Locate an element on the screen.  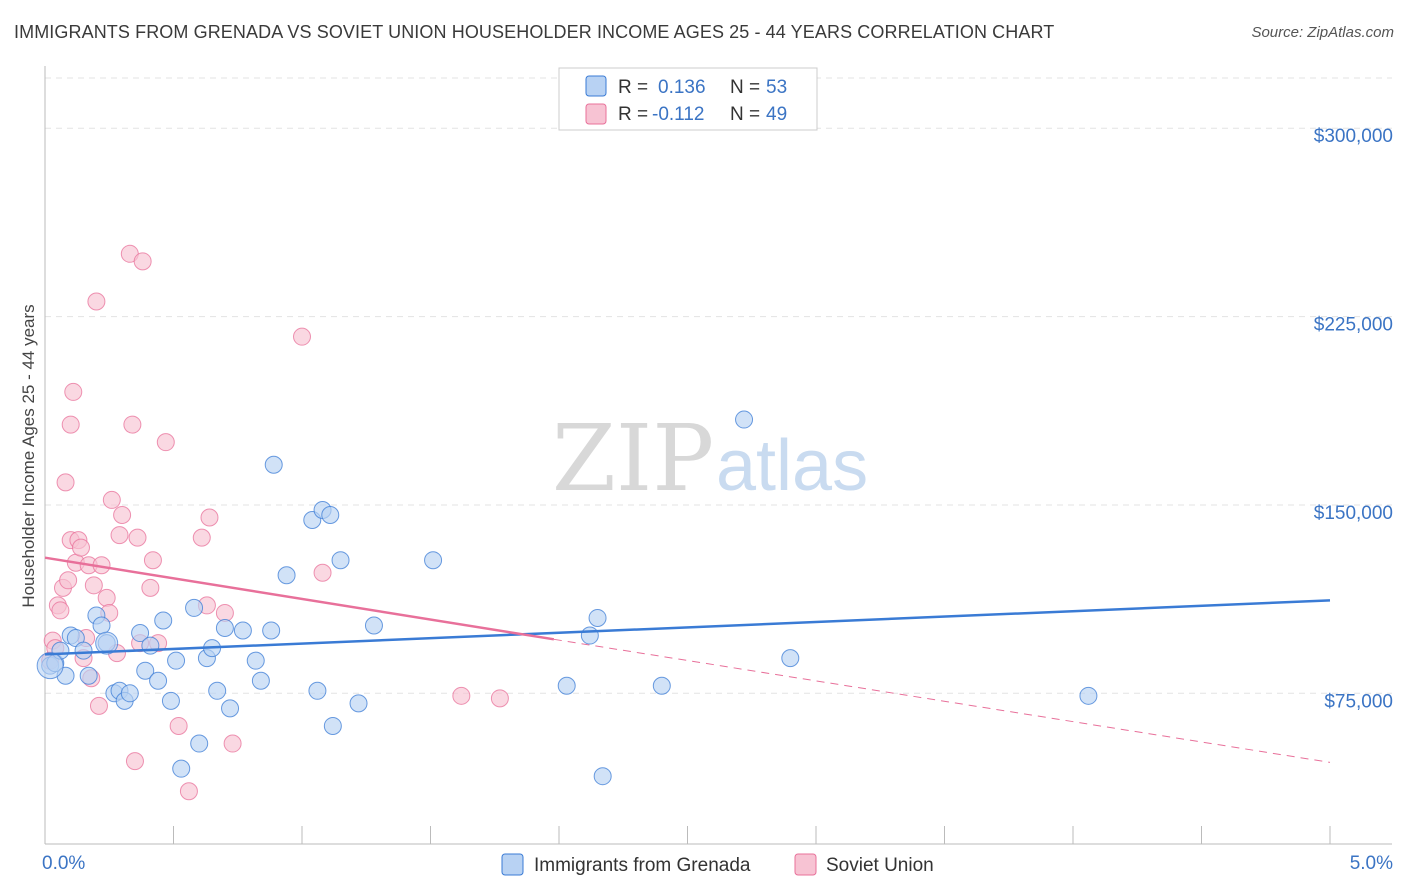
r-label-2: R = is located at coordinates (633, 114).